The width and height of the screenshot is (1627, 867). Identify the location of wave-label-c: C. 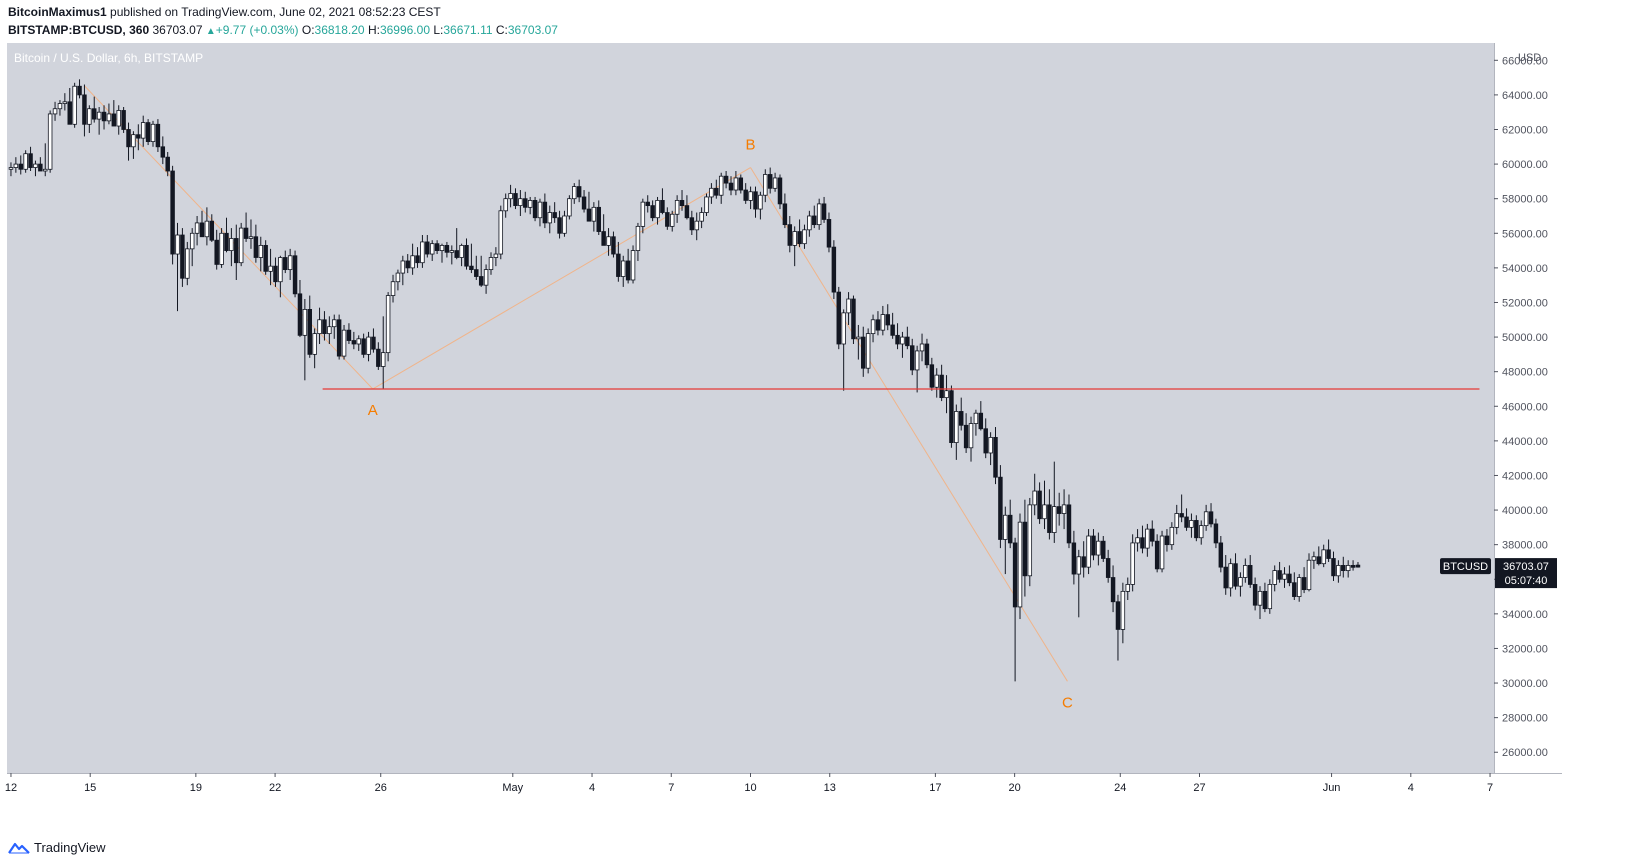
(1067, 702).